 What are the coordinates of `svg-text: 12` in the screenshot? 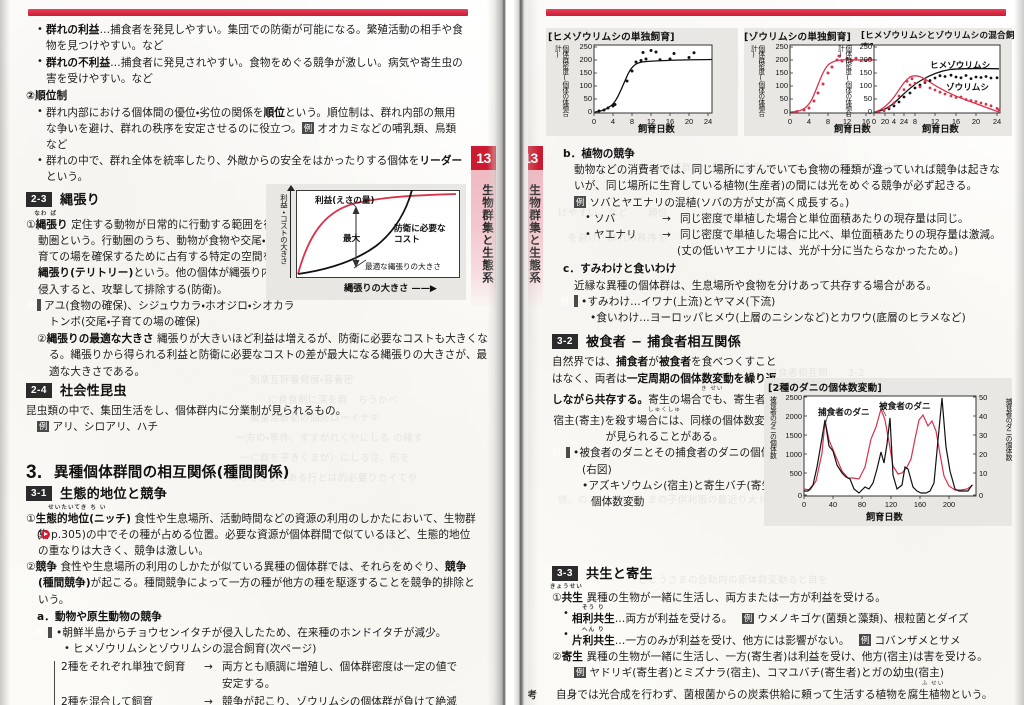 It's located at (651, 121).